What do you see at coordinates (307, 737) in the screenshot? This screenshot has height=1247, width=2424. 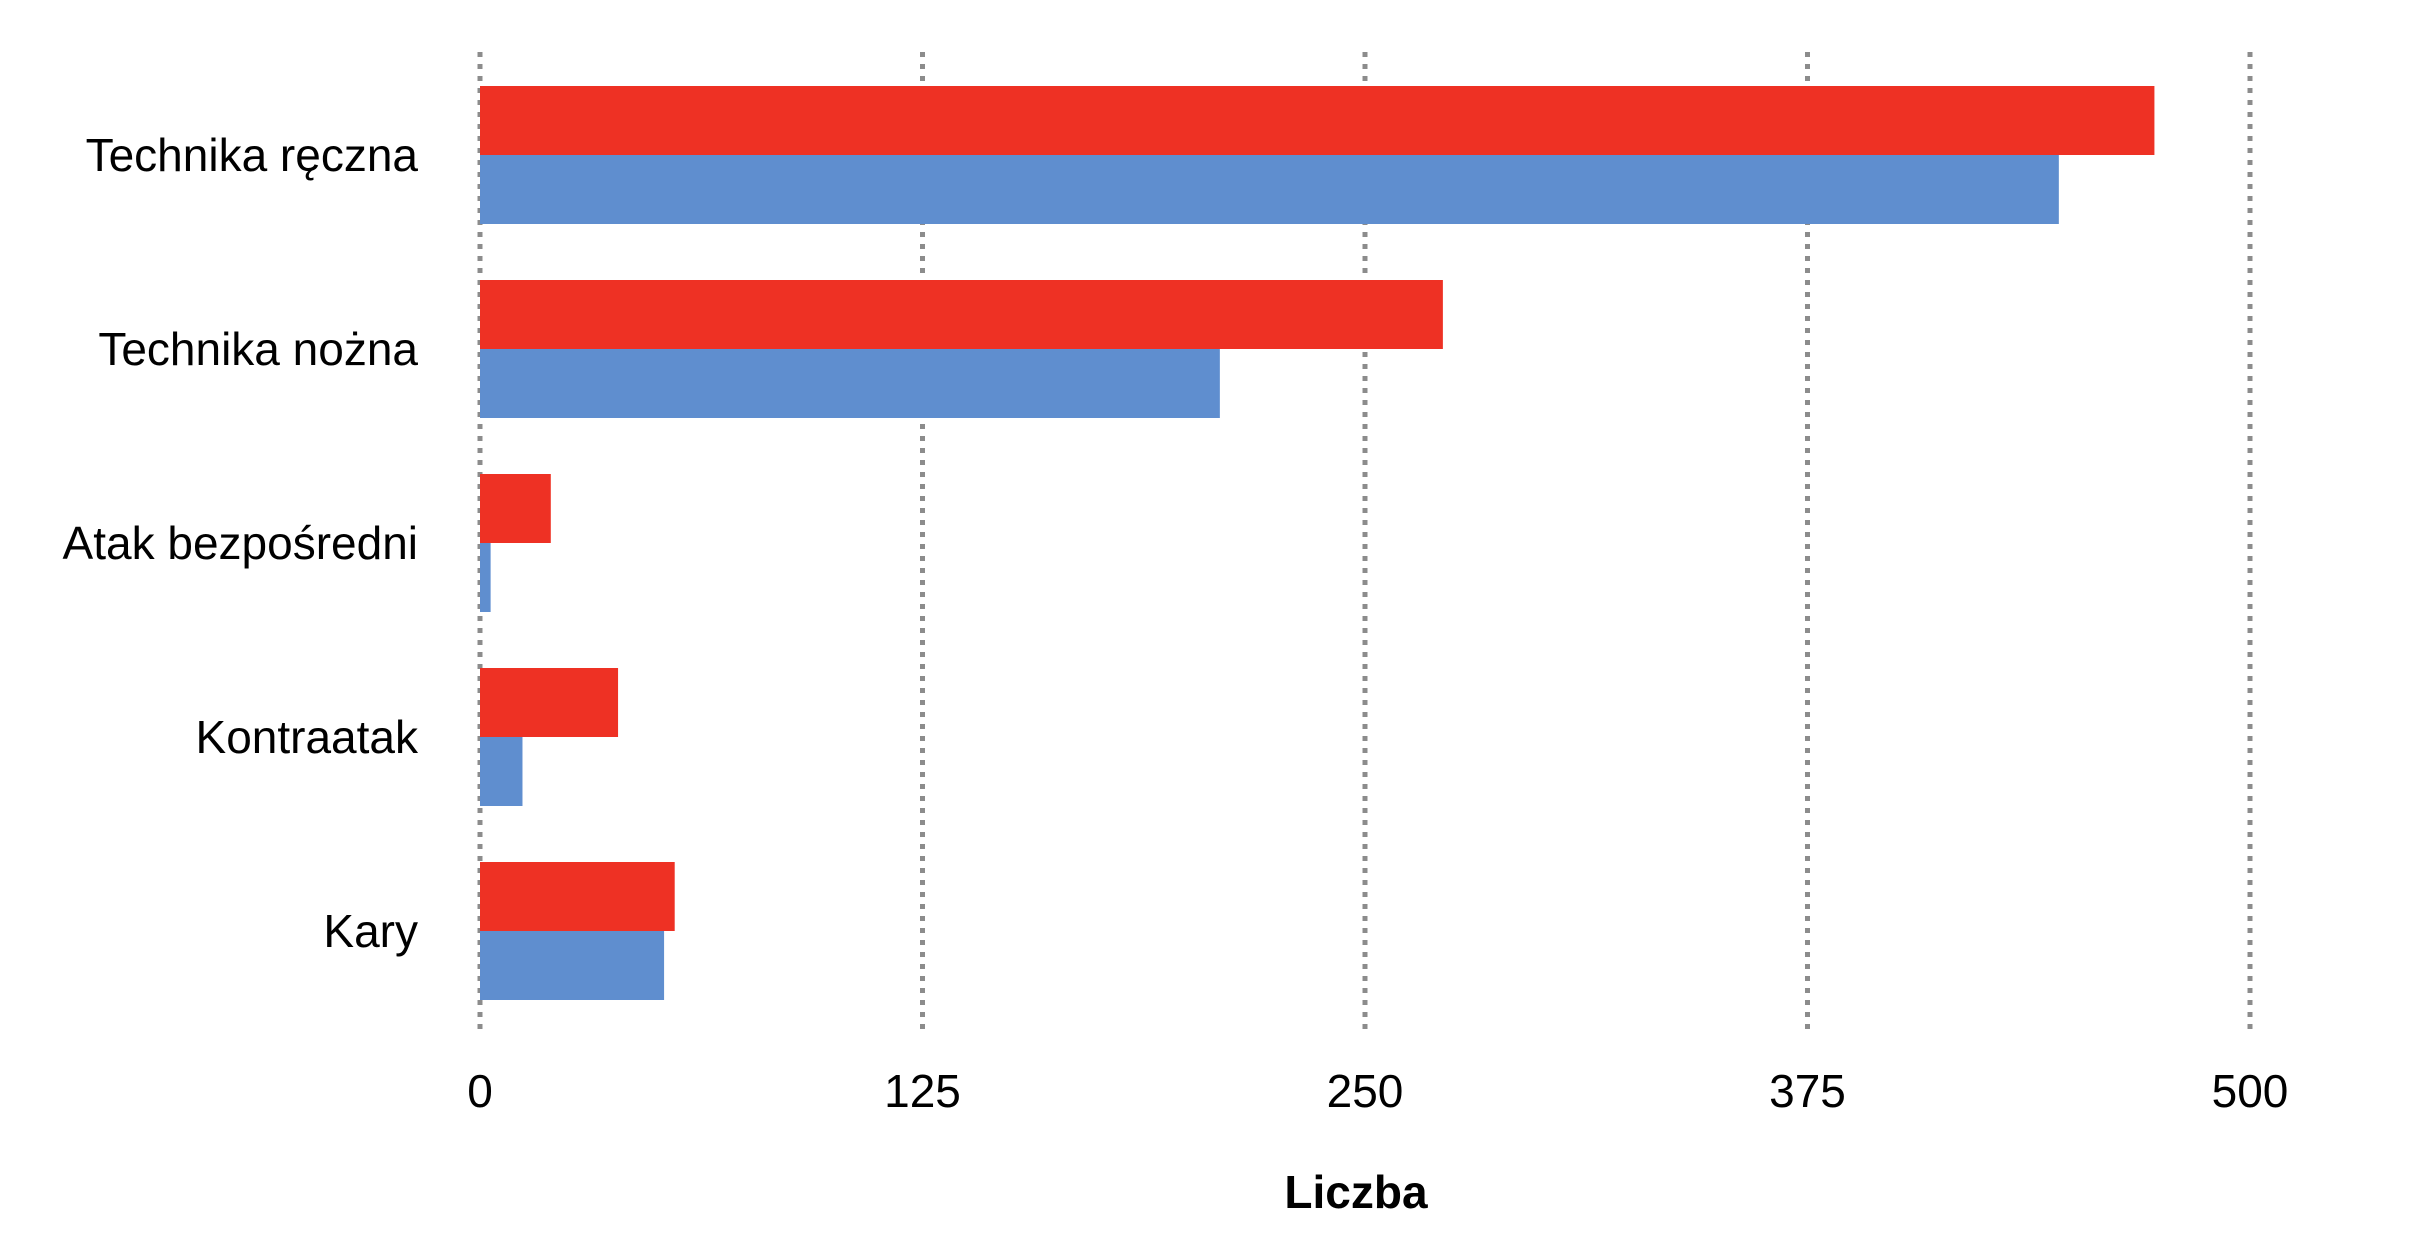 I see `category-label: Kontraatak` at bounding box center [307, 737].